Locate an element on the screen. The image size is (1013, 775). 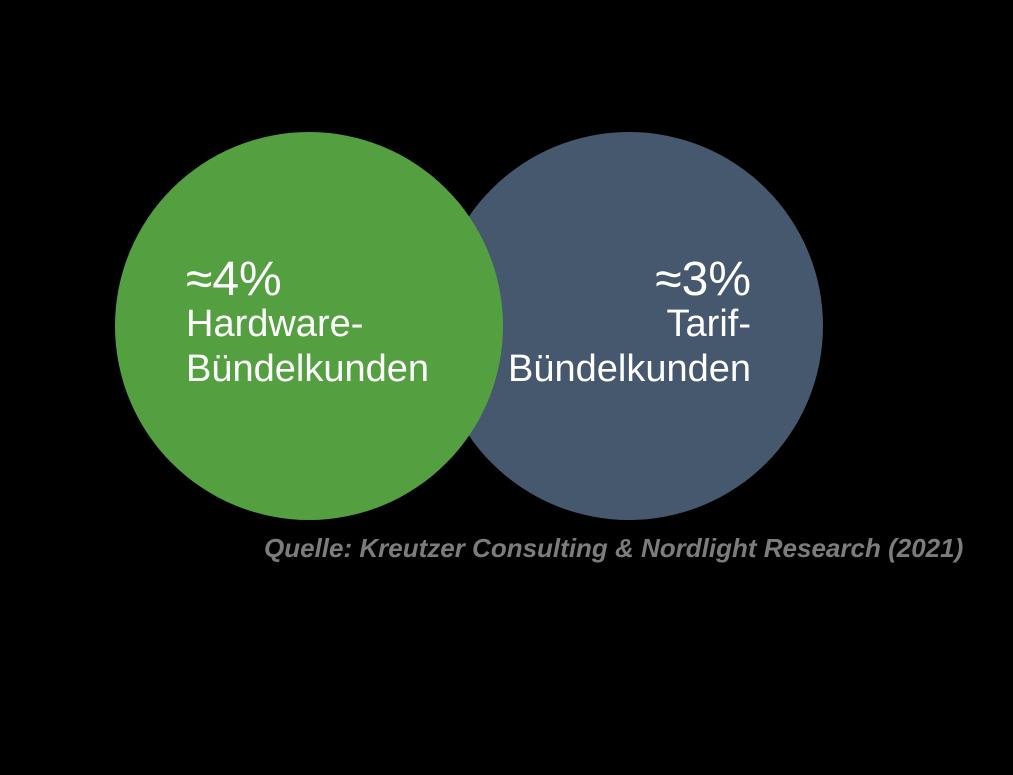
hardware-label-line2: Bündelkunden is located at coordinates (307, 369).